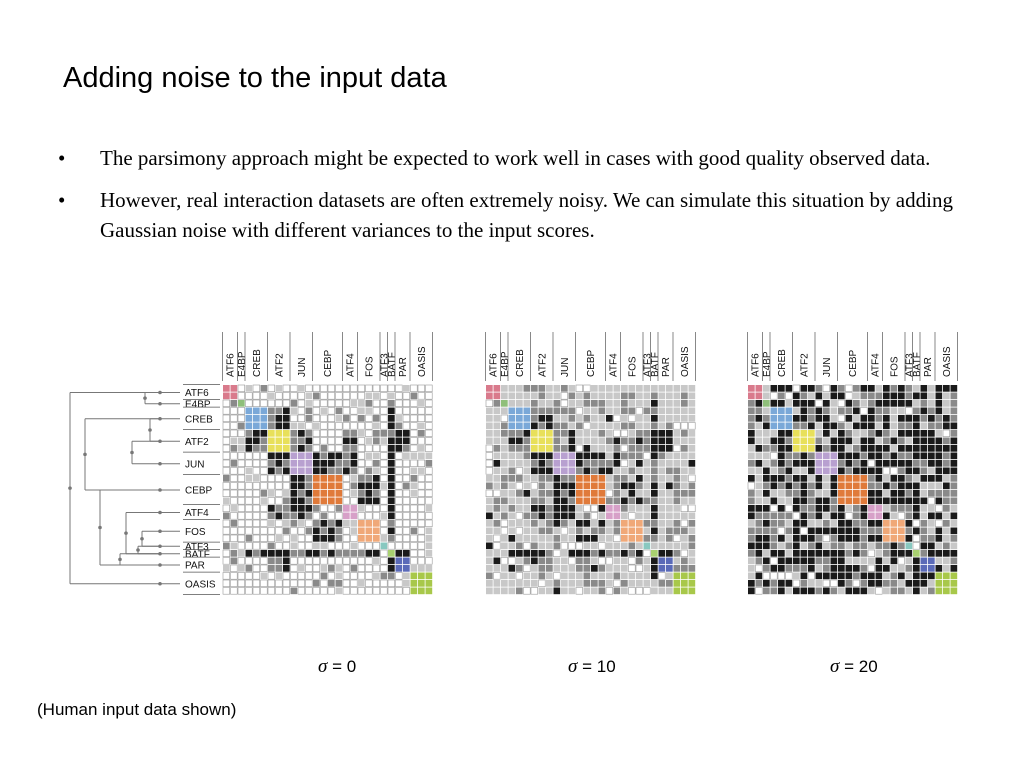  I want to click on column-label: PAR, so click(666, 367).